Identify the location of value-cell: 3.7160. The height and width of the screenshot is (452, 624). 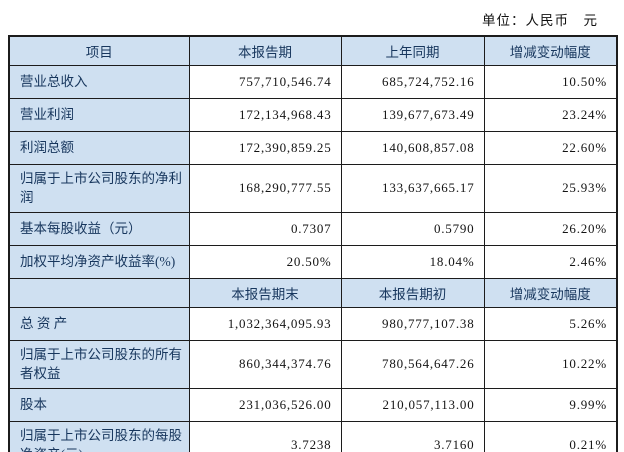
(412, 436).